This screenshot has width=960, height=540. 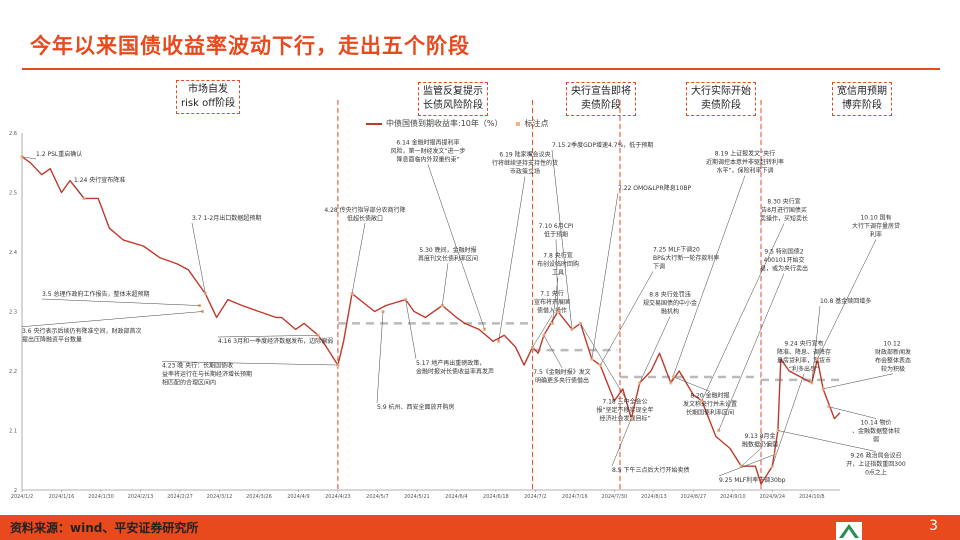 I want to click on phase-label-3-line1: 央行宣告即将, so click(x=601, y=91).